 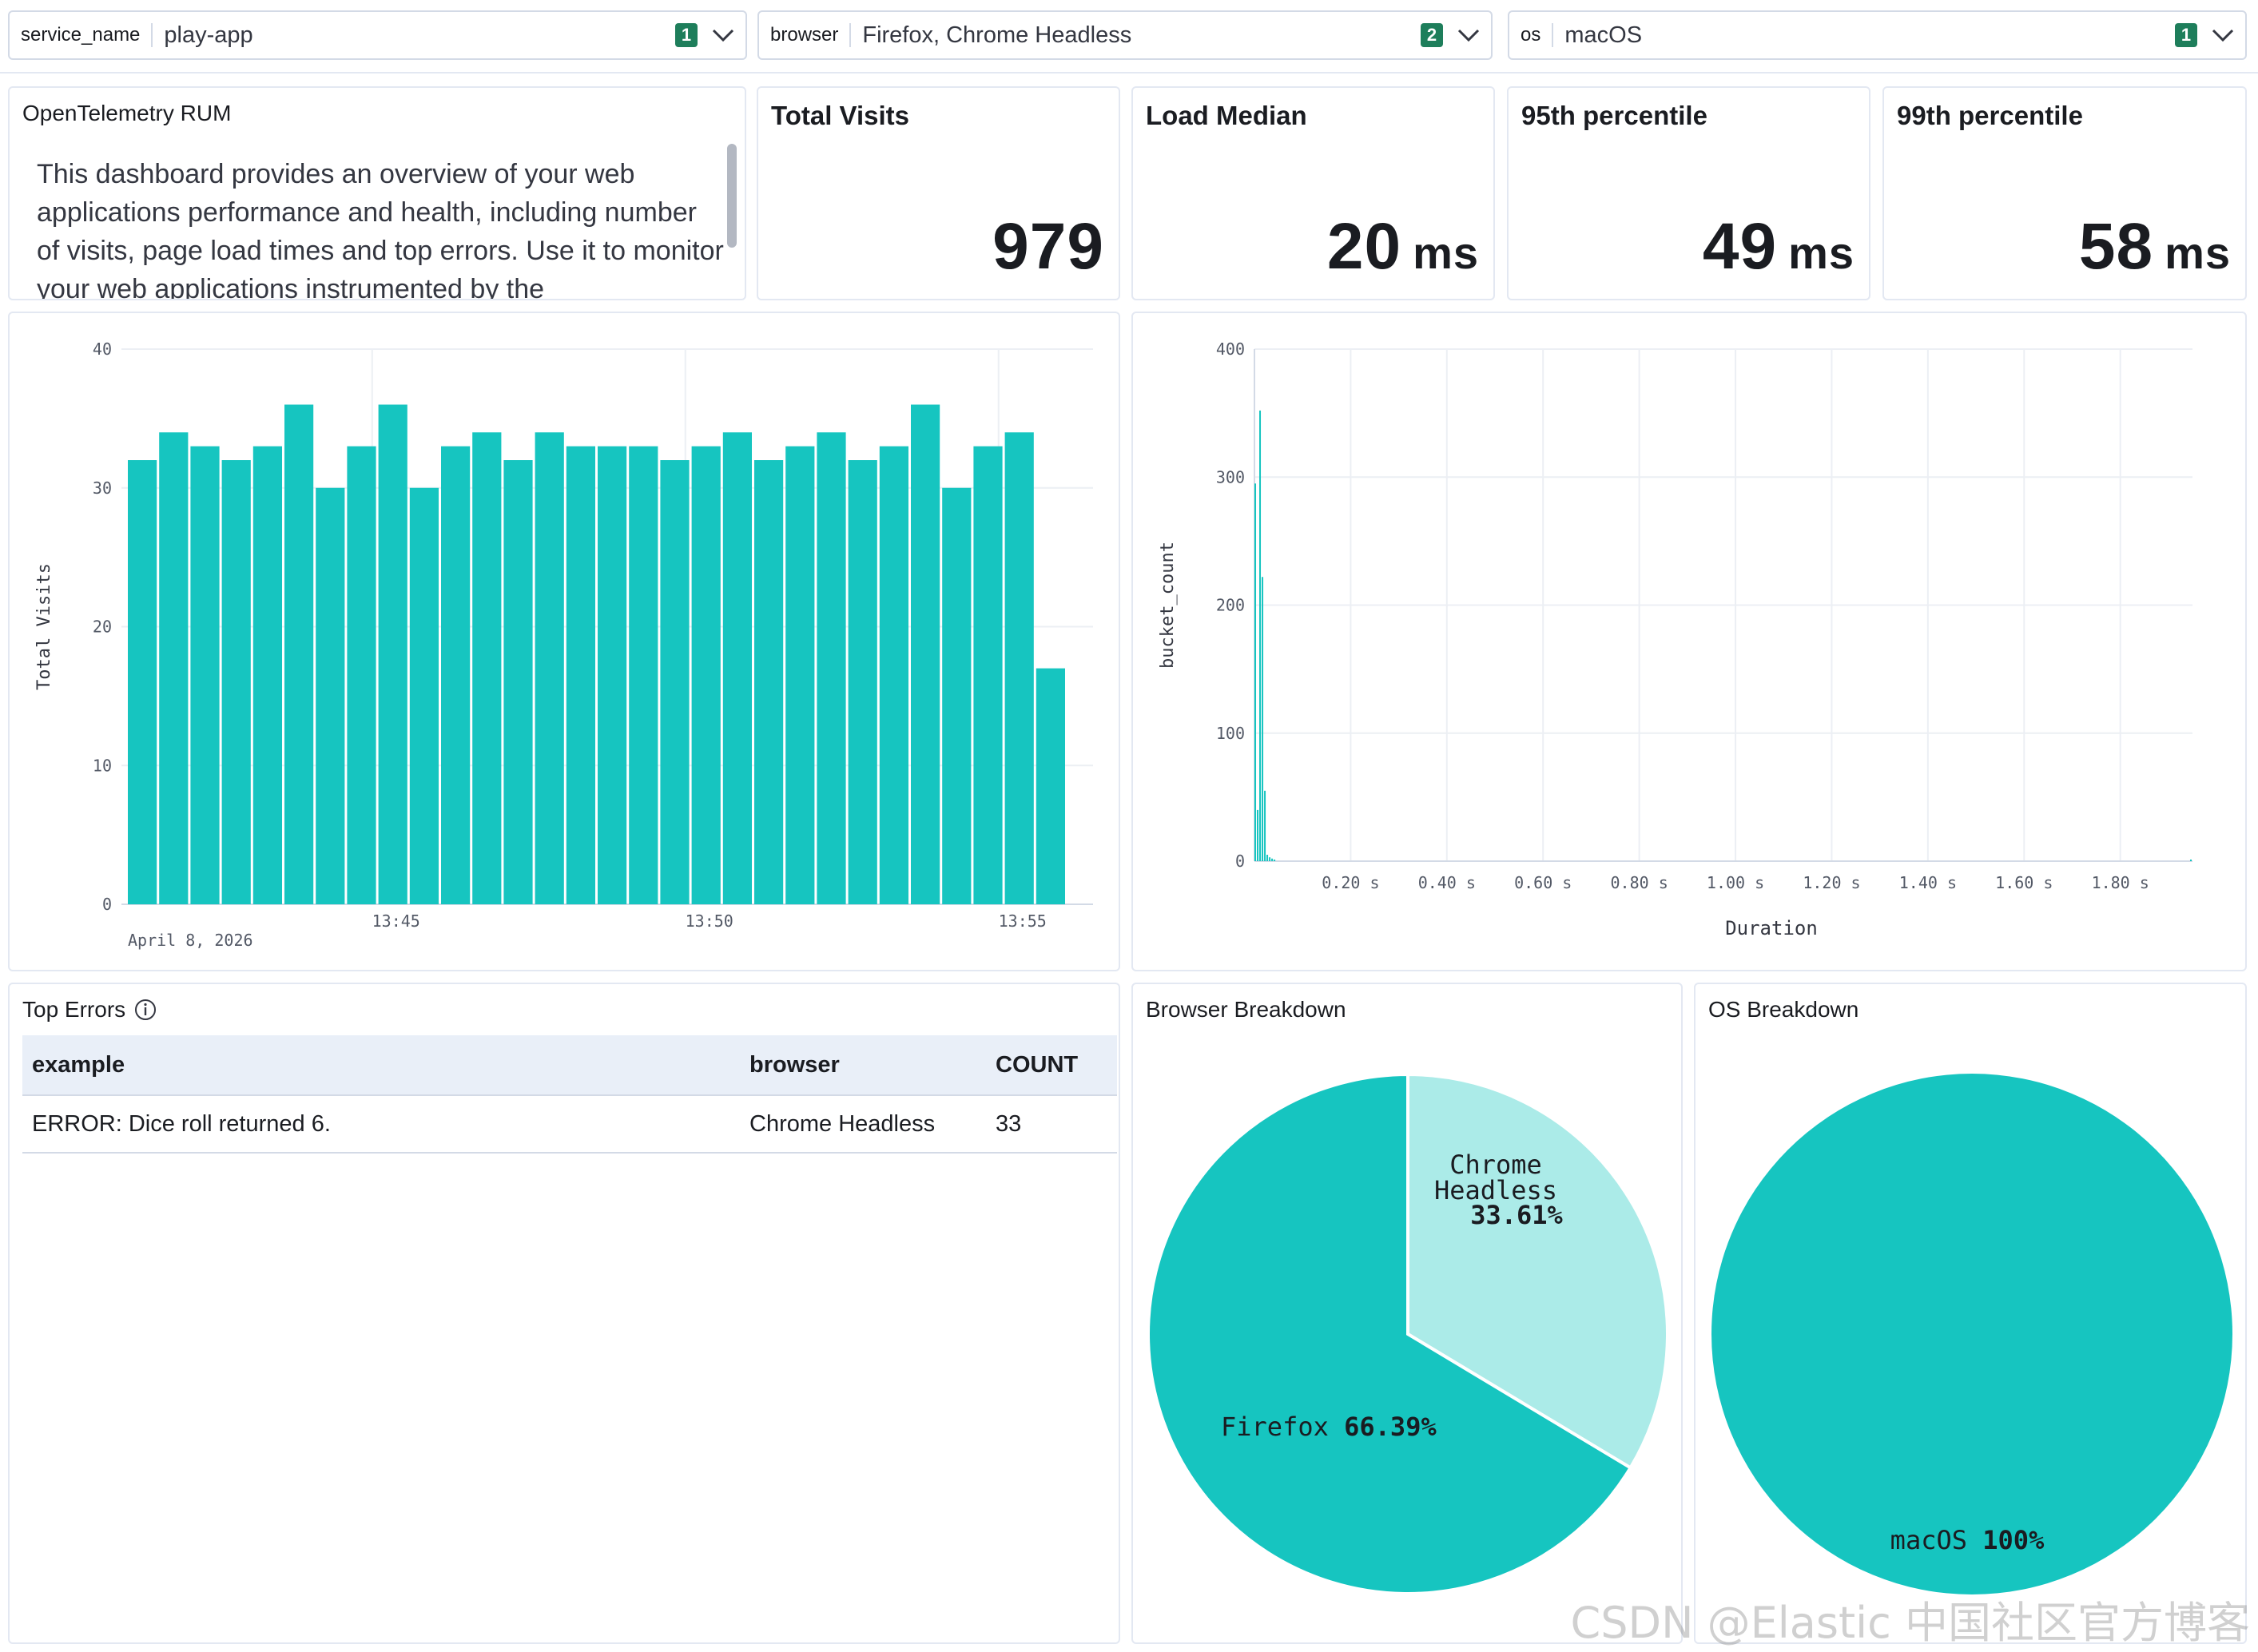 What do you see at coordinates (1129, 72) in the screenshot?
I see `filter-divider` at bounding box center [1129, 72].